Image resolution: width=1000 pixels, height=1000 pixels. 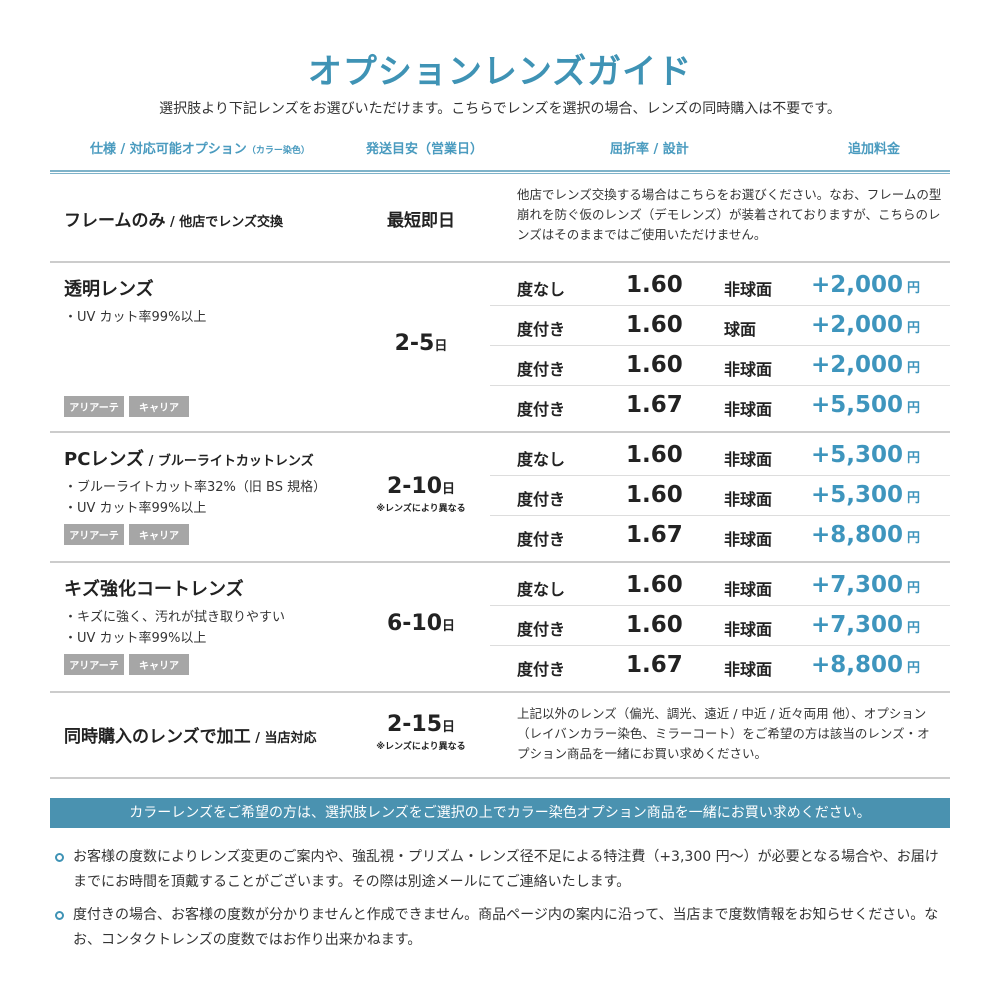 What do you see at coordinates (414, 724) in the screenshot?
I see `days-value: 2-15` at bounding box center [414, 724].